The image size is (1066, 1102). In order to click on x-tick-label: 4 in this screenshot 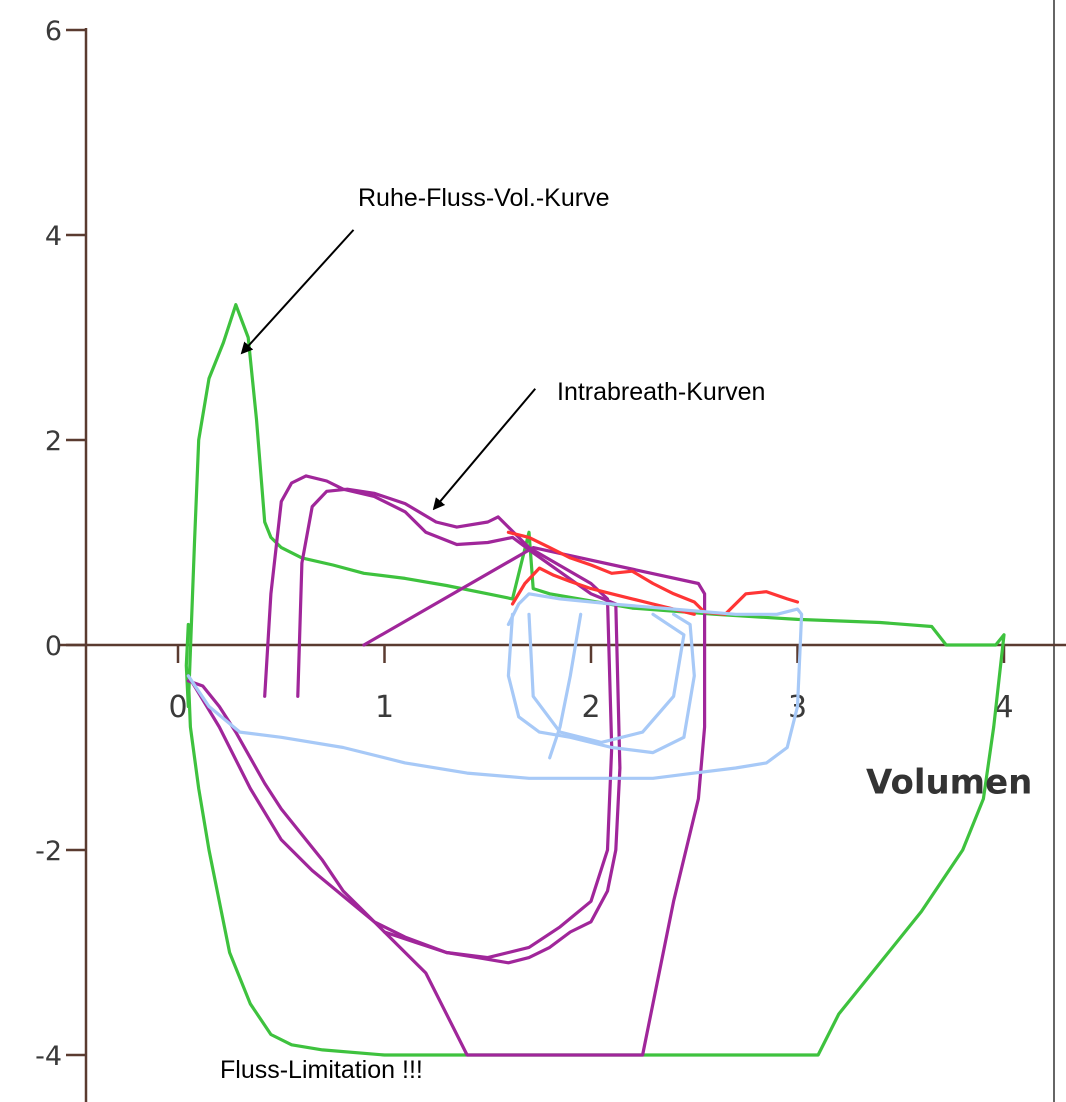, I will do `click(1003, 707)`.